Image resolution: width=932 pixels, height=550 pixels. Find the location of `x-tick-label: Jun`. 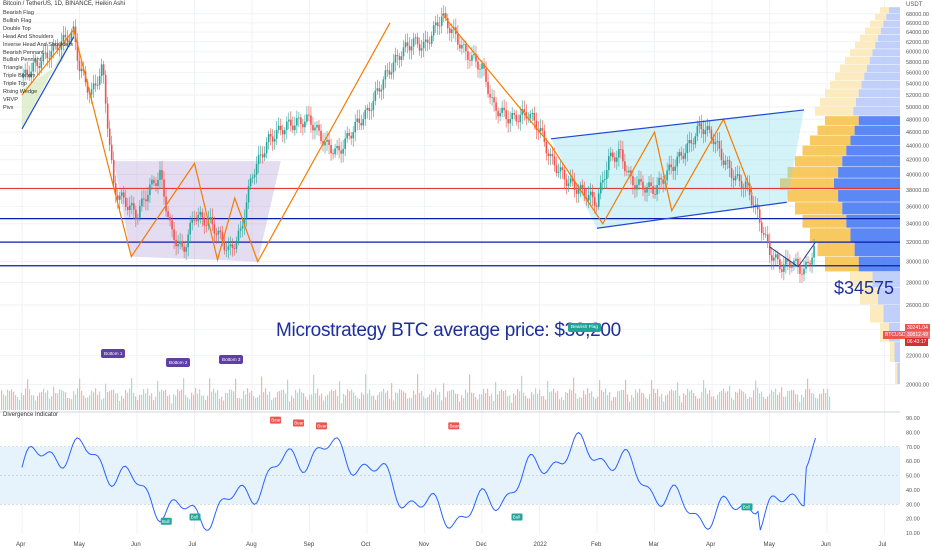

x-tick-label: Jun is located at coordinates (826, 545).